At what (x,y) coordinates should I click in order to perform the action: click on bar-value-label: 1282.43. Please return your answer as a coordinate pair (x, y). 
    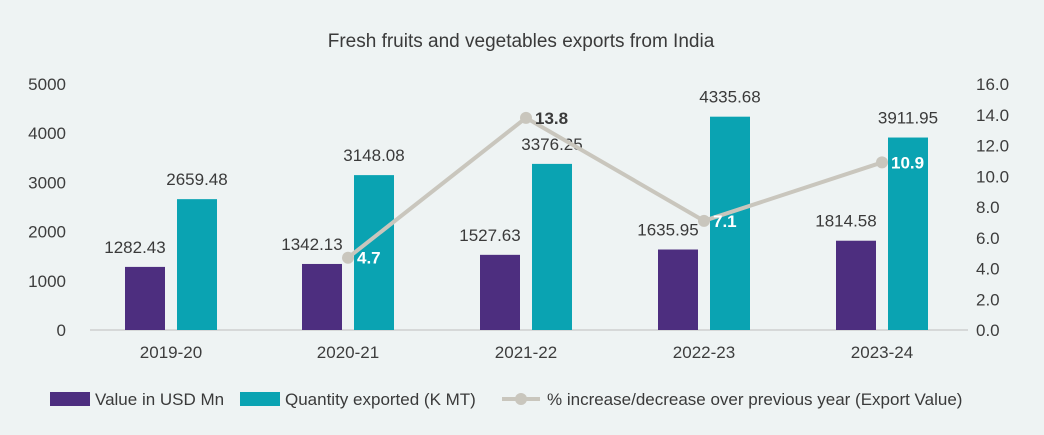
    Looking at the image, I should click on (134, 247).